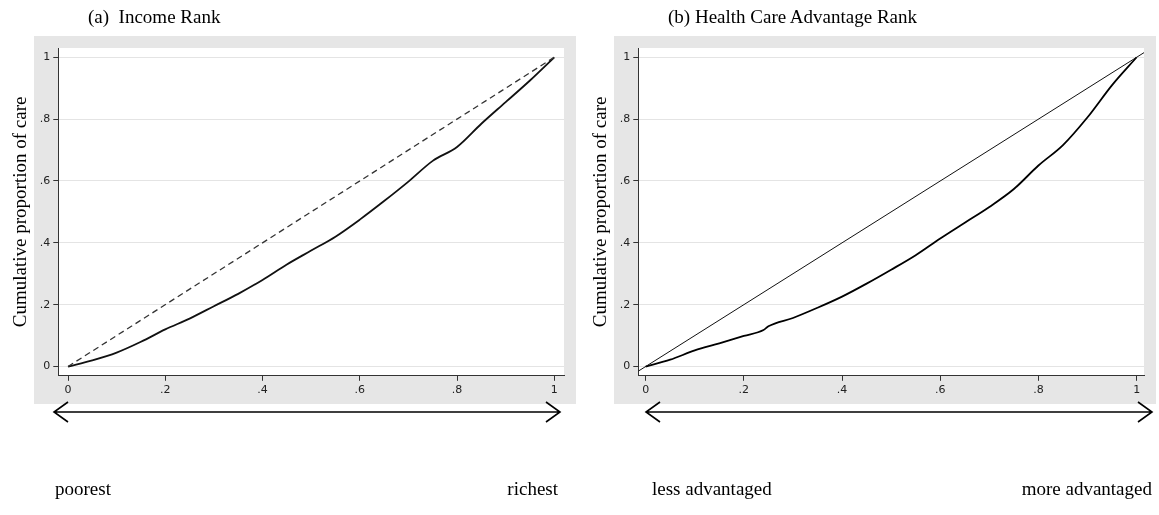 The height and width of the screenshot is (515, 1159). Describe the element at coordinates (532, 489) in the screenshot. I see `text: richest` at that location.